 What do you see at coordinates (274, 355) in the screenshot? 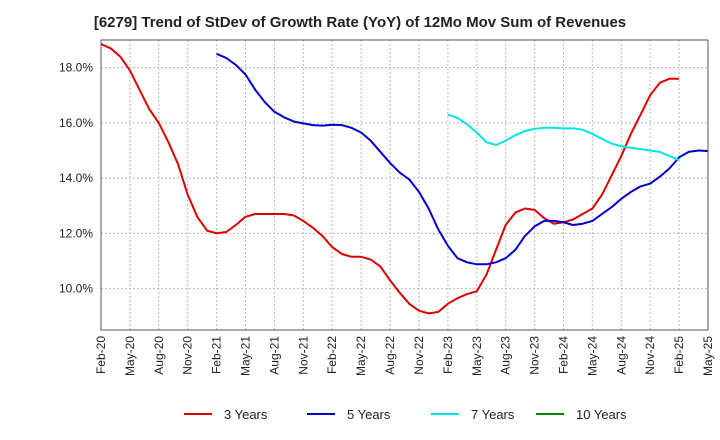
I see `x-tick-label: Aug-21` at bounding box center [274, 355].